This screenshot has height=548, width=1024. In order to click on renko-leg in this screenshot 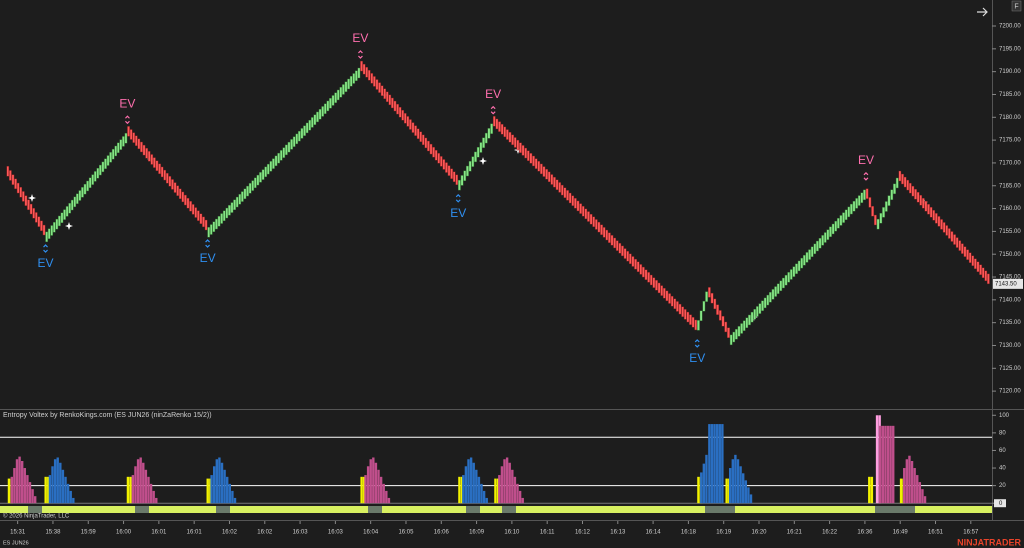, I will do `click(284, 152)`.